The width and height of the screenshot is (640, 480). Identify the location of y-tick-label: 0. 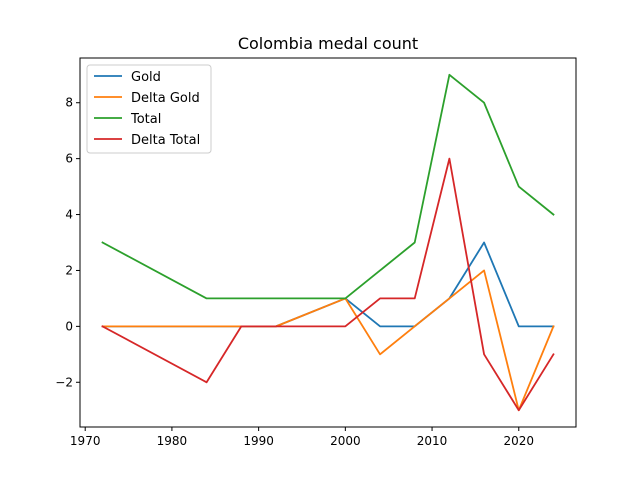
(69, 326).